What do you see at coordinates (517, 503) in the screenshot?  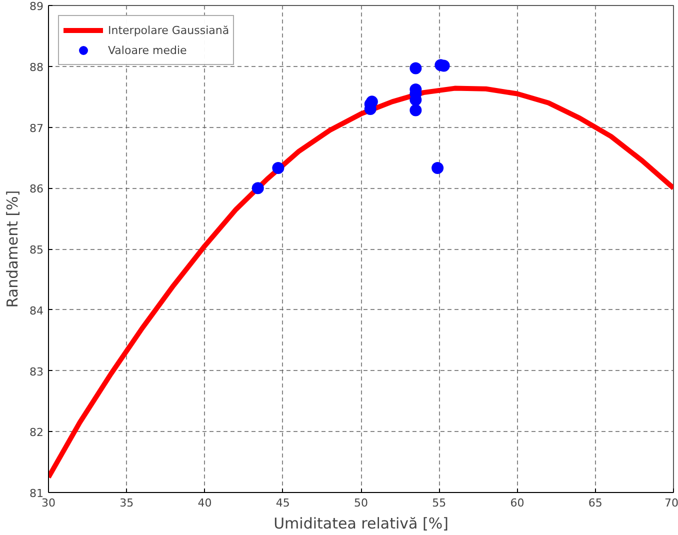 I see `x-tick-label: 60` at bounding box center [517, 503].